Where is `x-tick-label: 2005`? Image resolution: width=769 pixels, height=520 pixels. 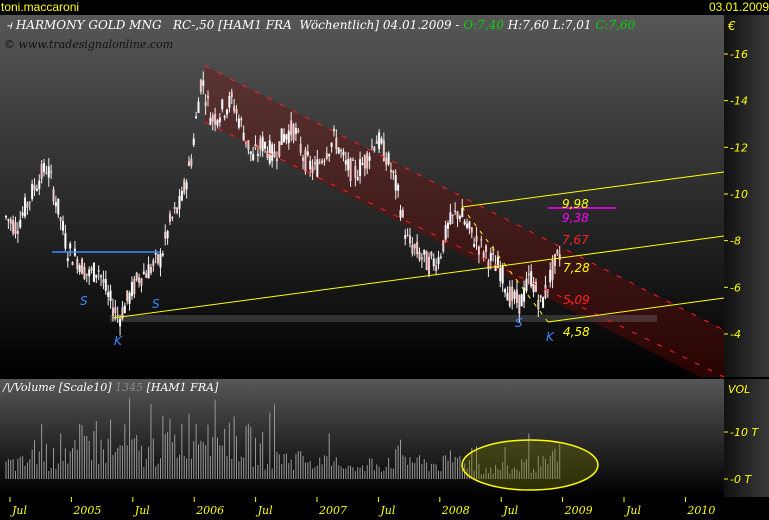
x-tick-label: 2005 is located at coordinates (86, 510).